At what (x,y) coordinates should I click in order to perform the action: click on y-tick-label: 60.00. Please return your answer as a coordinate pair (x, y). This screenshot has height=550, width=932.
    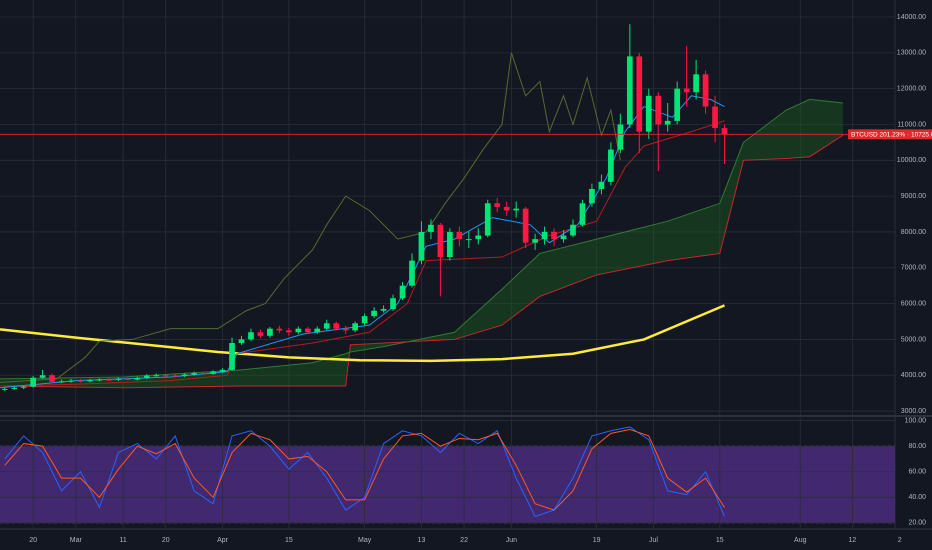
    Looking at the image, I should click on (917, 472).